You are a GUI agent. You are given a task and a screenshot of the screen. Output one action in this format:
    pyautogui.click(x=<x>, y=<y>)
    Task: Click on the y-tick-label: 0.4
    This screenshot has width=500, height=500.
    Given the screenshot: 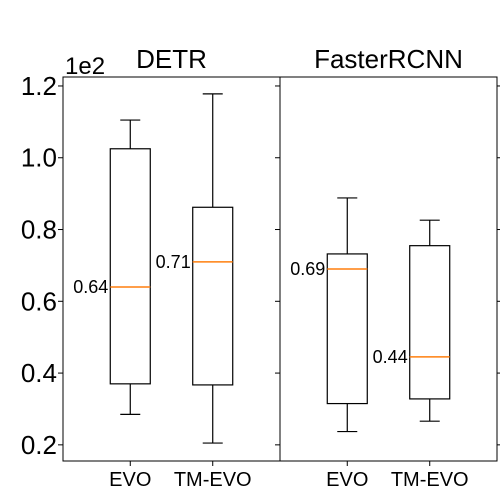 What is the action you would take?
    pyautogui.click(x=39, y=373)
    